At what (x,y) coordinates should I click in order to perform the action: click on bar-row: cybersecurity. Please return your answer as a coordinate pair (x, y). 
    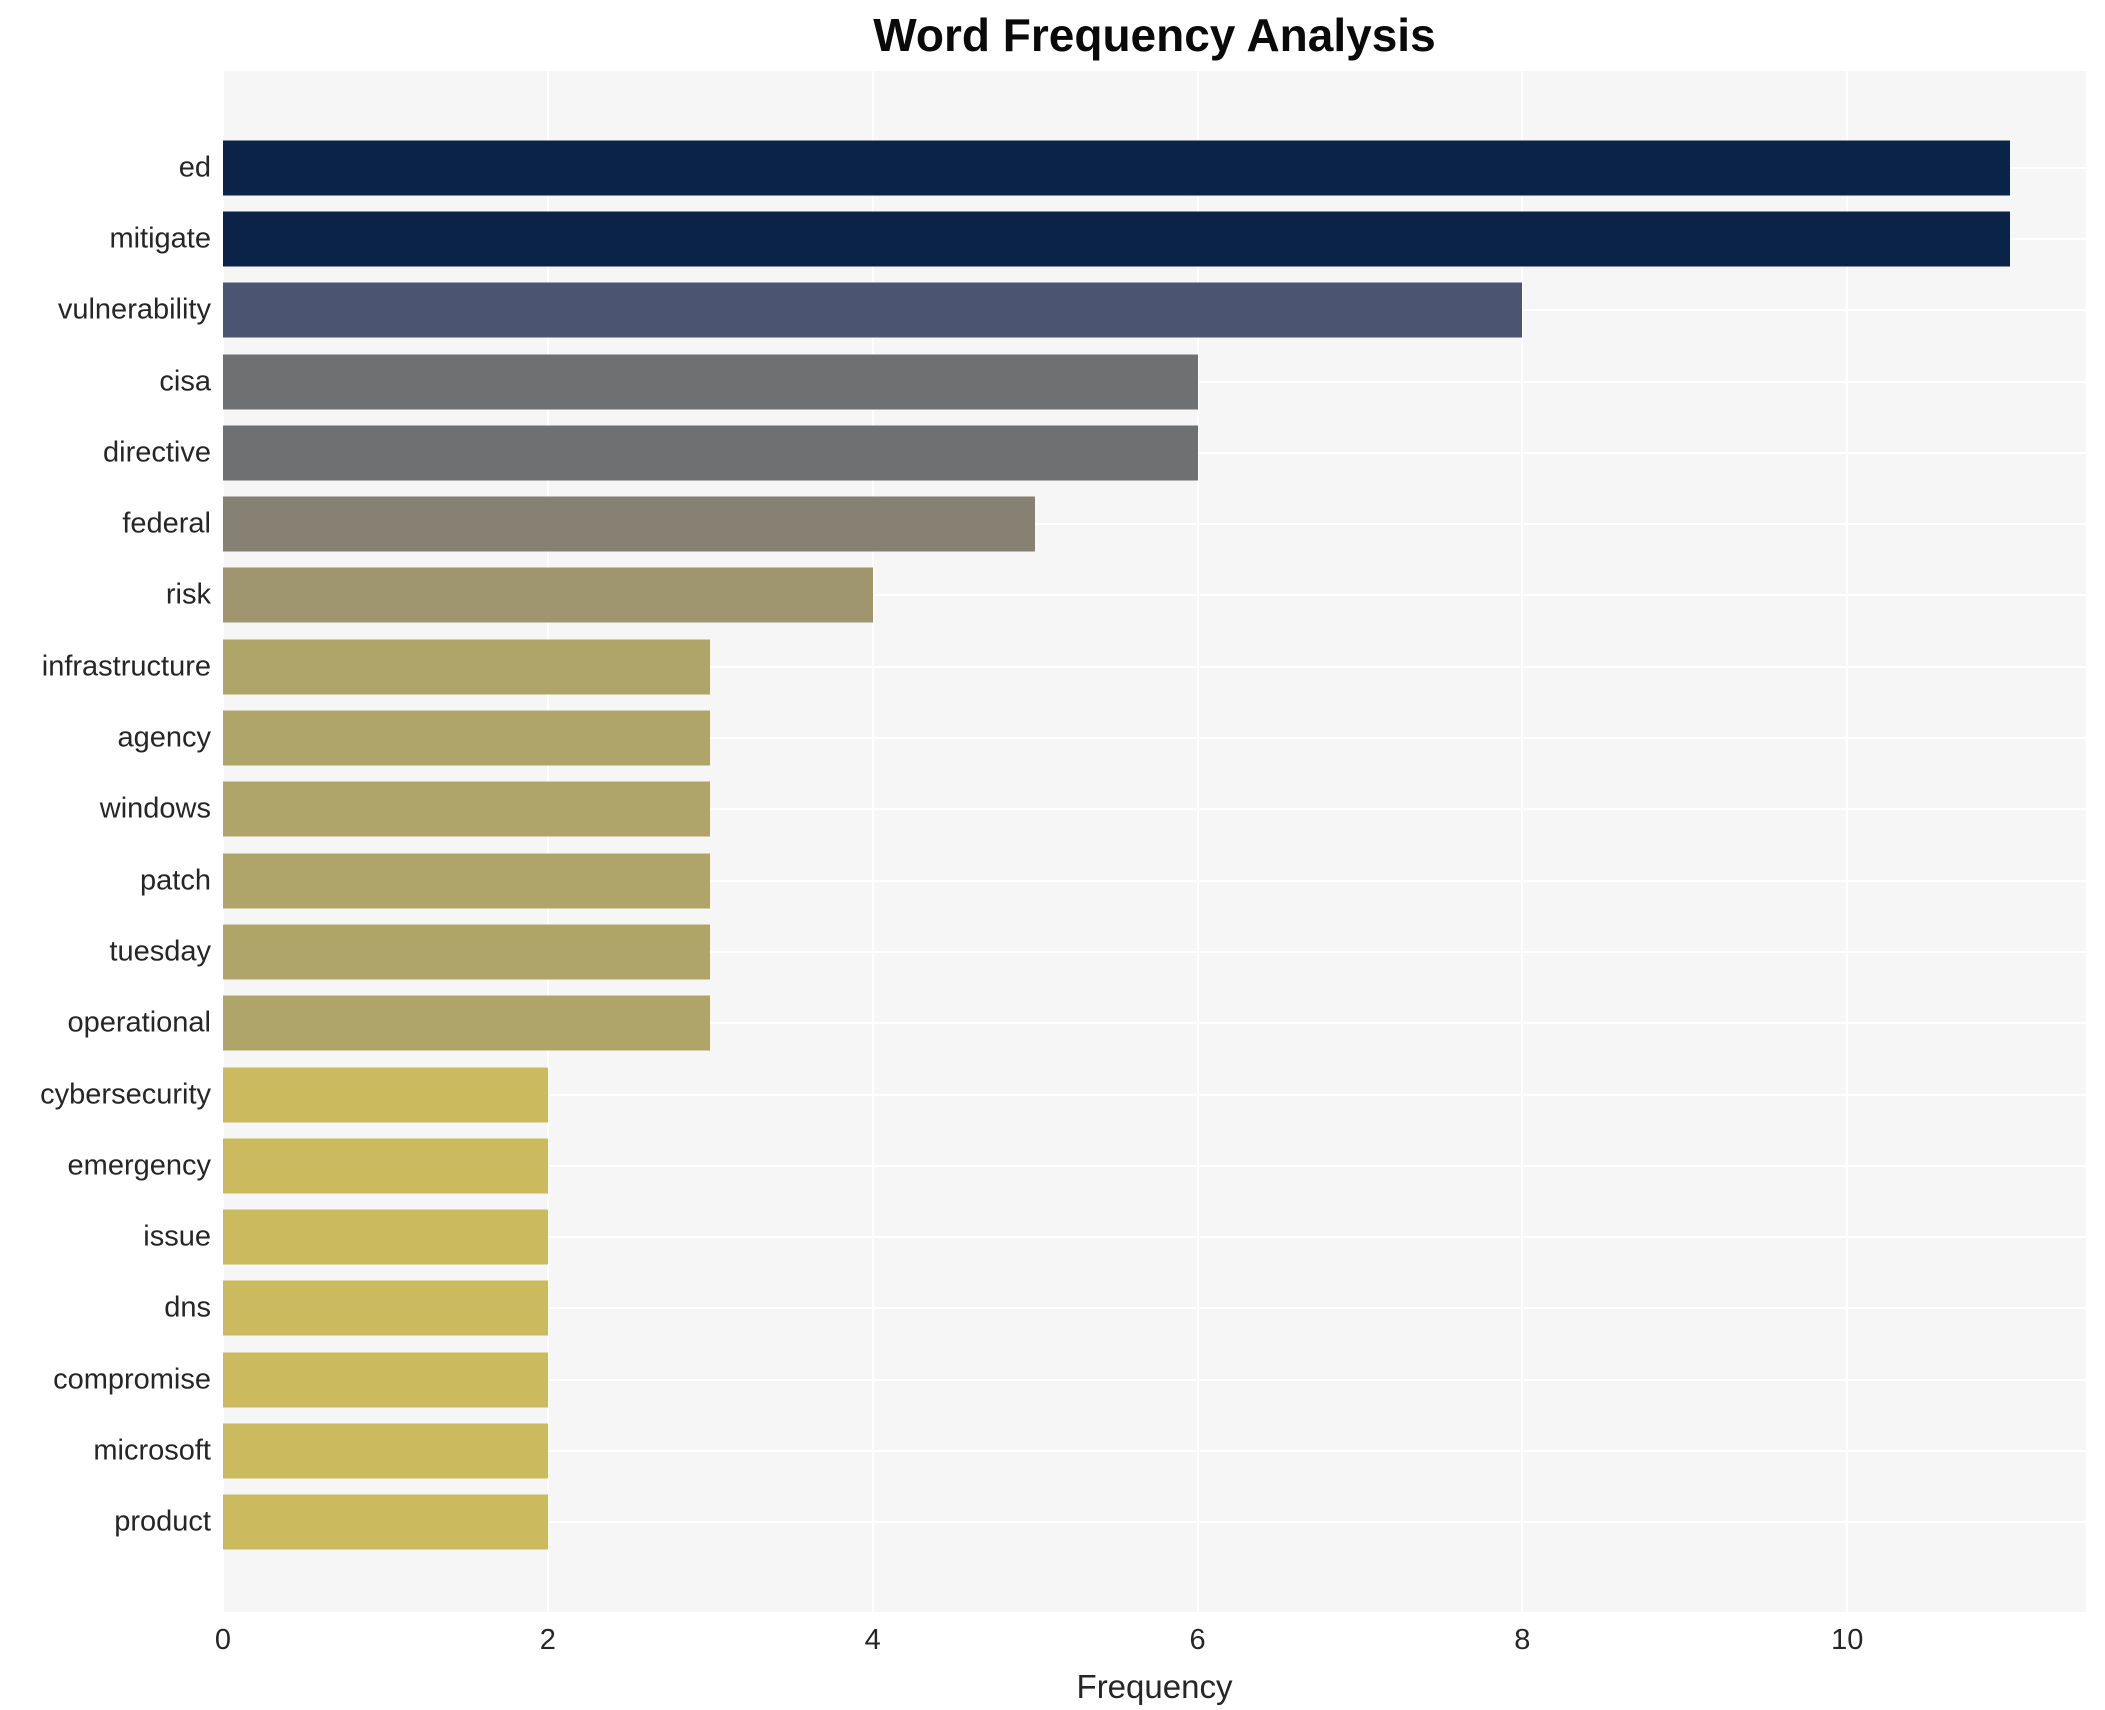
    Looking at the image, I should click on (1063, 1094).